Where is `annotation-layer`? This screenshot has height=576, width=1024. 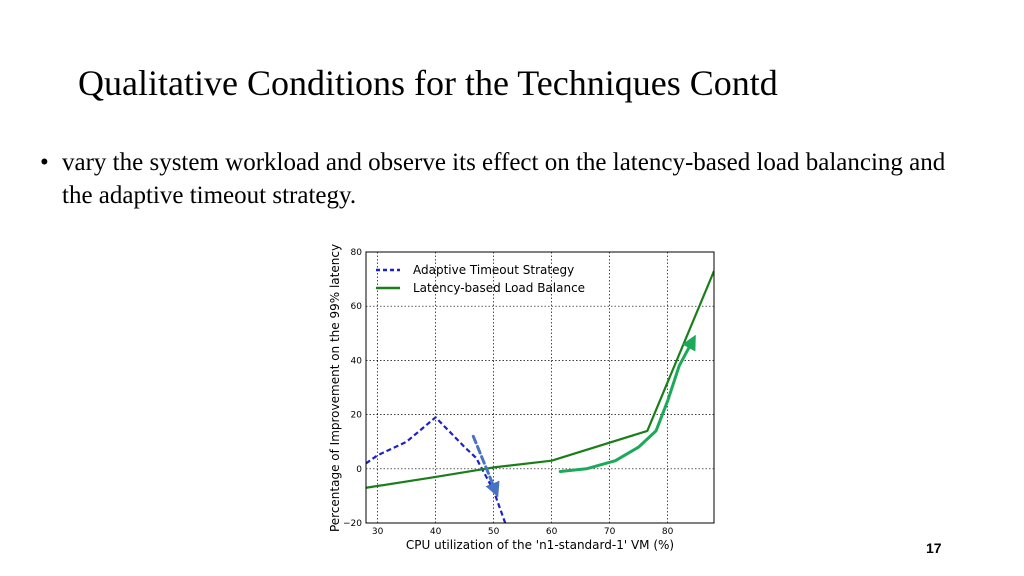 annotation-layer is located at coordinates (583, 416).